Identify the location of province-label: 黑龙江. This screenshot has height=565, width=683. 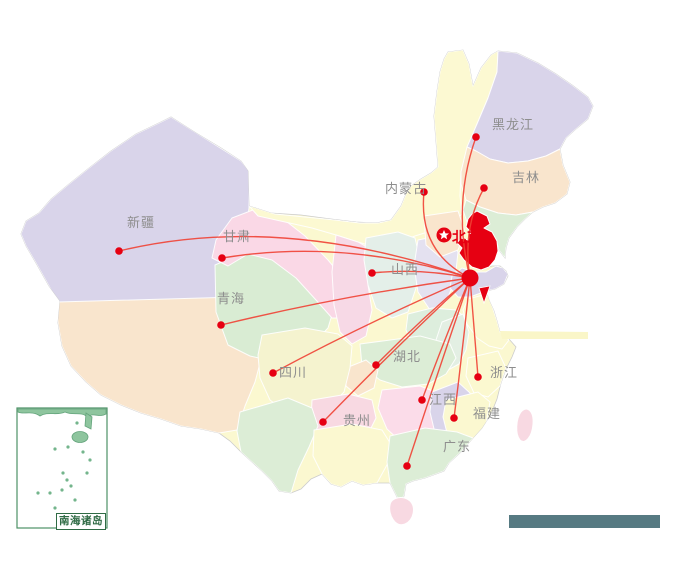
(513, 124).